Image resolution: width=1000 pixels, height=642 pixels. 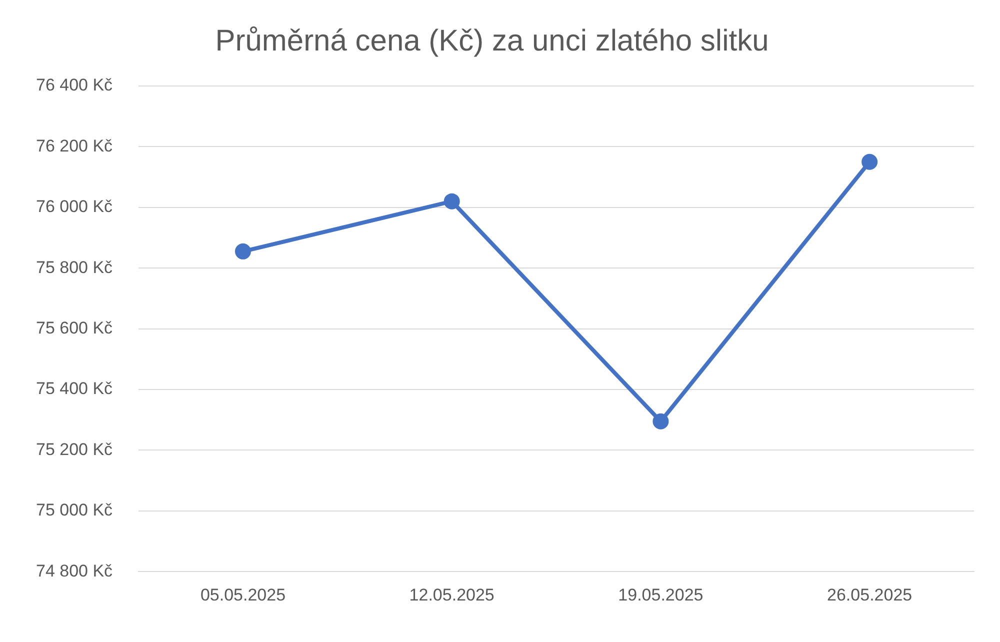 I want to click on y-tick-label: 76 200 Kč, so click(x=75, y=146).